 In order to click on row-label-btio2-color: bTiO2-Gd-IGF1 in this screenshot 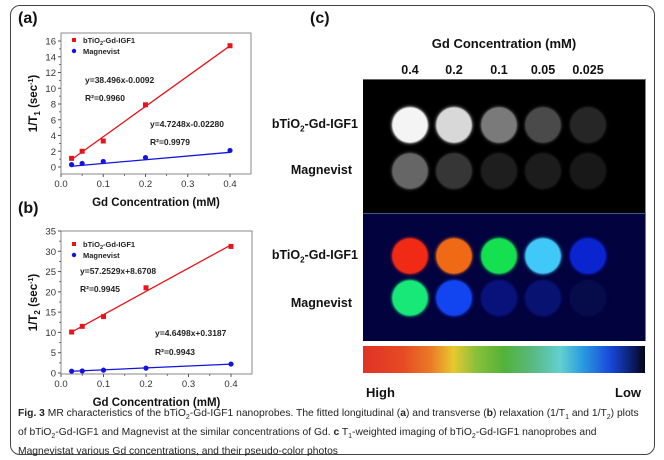, I will do `click(314, 256)`.